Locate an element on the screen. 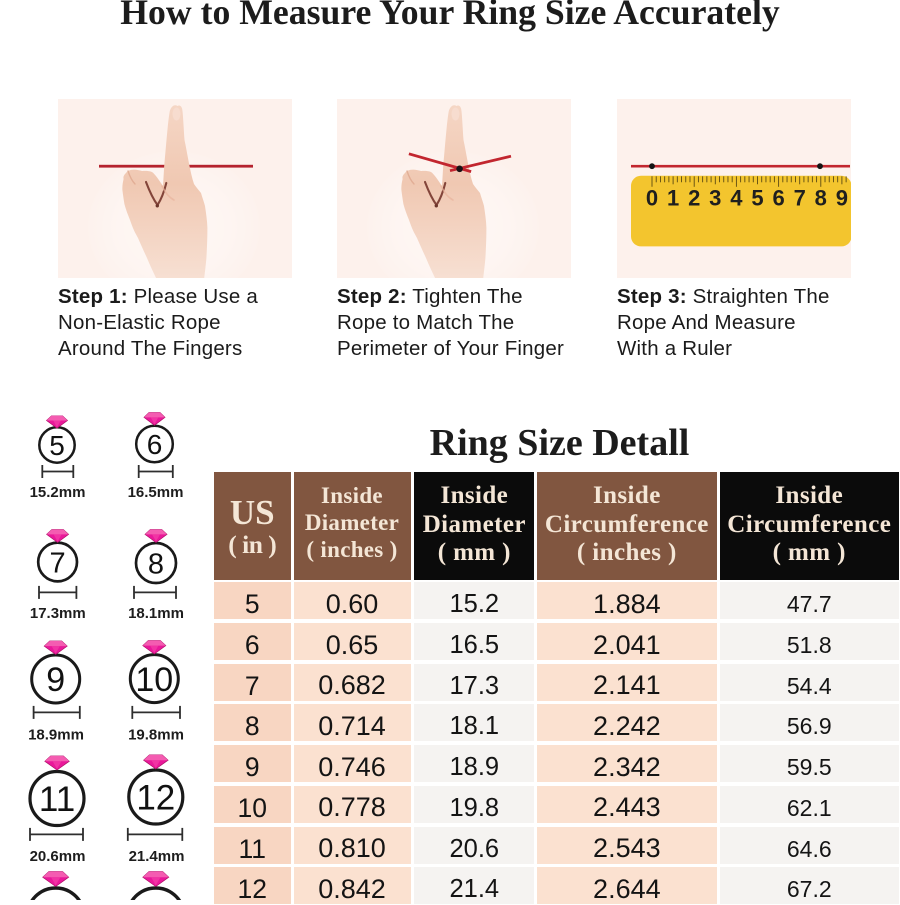 This screenshot has height=905, width=900. svg-text: 21.4mm is located at coordinates (157, 856).